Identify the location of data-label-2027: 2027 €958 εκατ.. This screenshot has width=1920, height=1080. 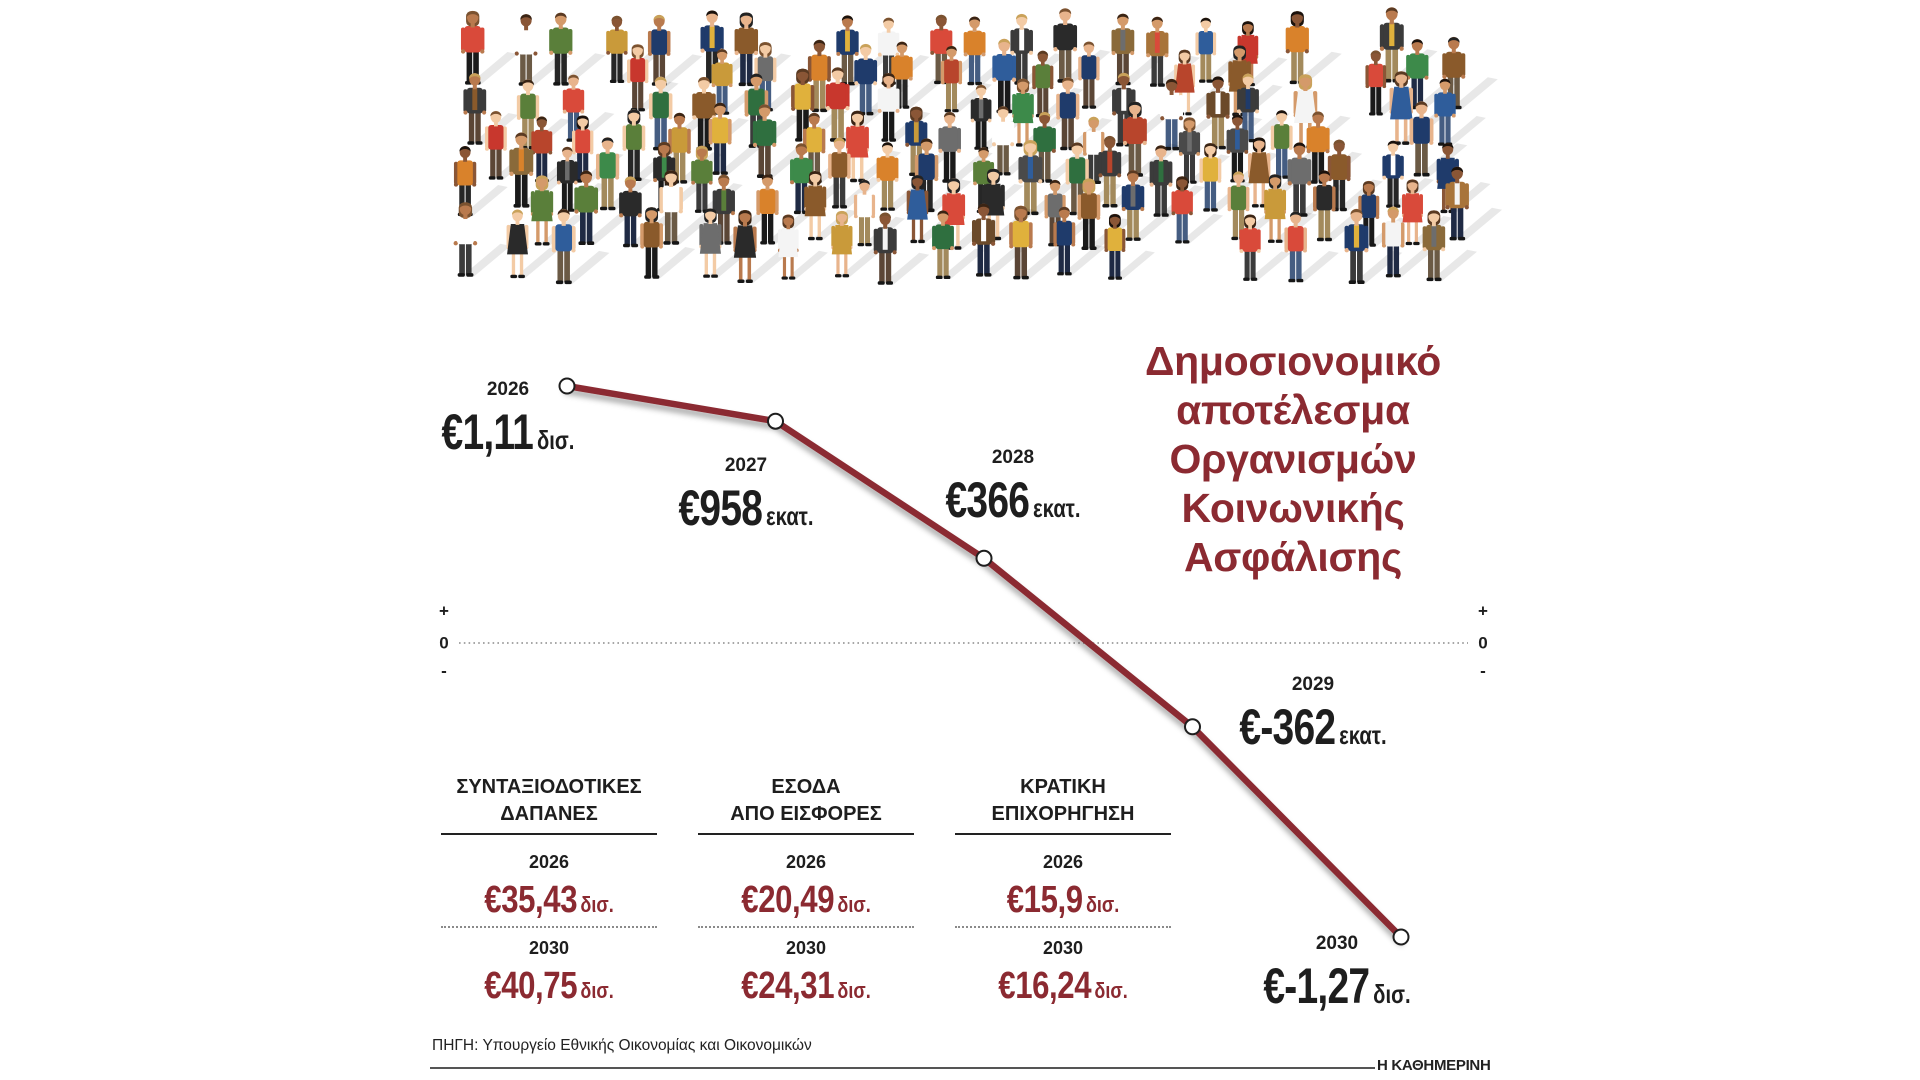
(745, 494).